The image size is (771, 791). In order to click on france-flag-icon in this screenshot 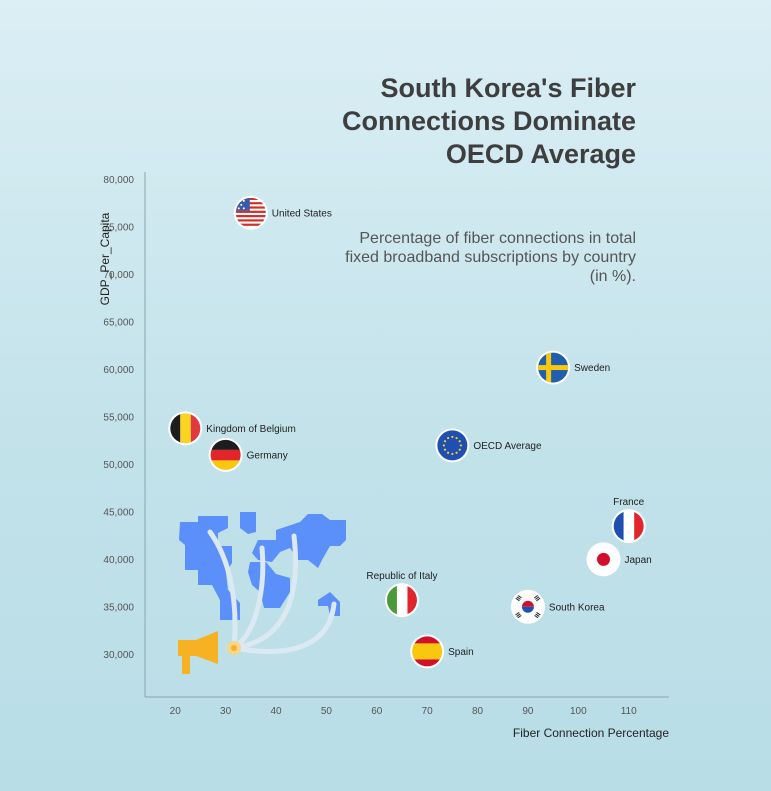, I will do `click(628, 526)`.